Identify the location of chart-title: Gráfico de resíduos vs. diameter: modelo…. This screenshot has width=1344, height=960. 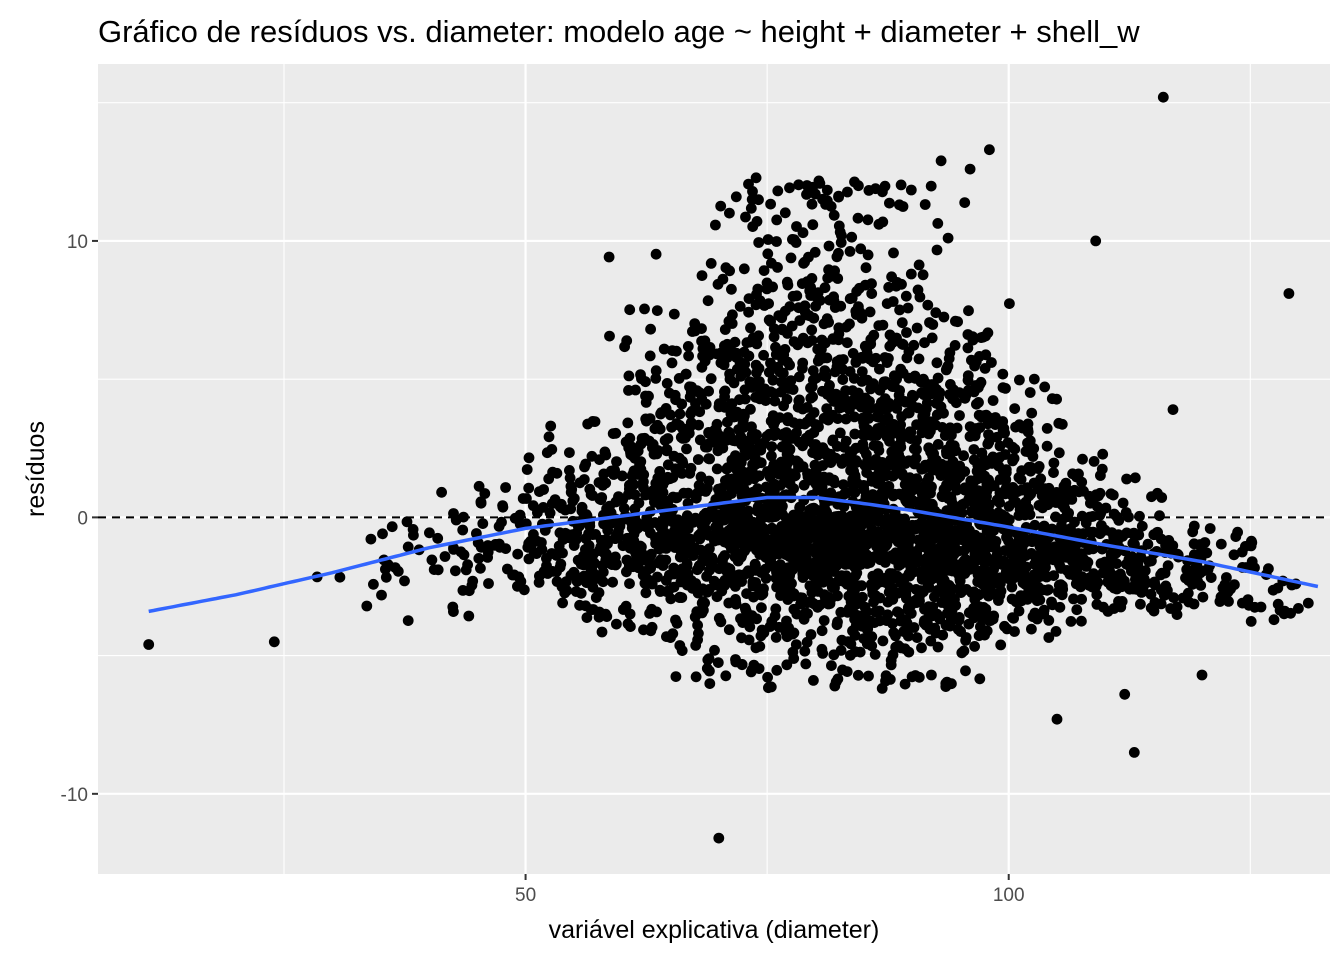
(619, 31).